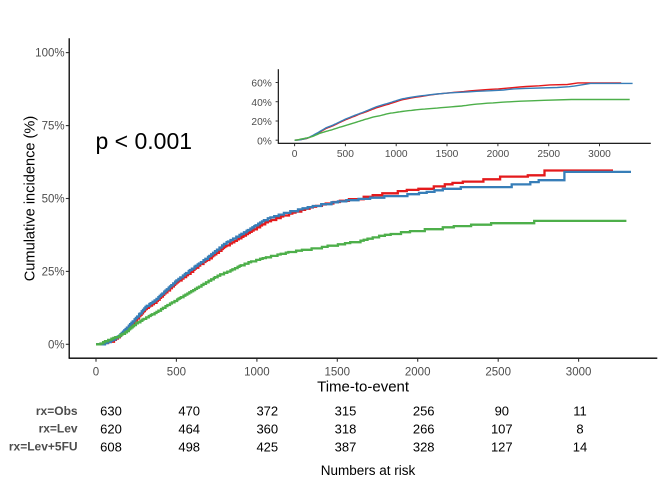 The width and height of the screenshot is (672, 485). What do you see at coordinates (111, 429) in the screenshot?
I see `svg-text: 620` at bounding box center [111, 429].